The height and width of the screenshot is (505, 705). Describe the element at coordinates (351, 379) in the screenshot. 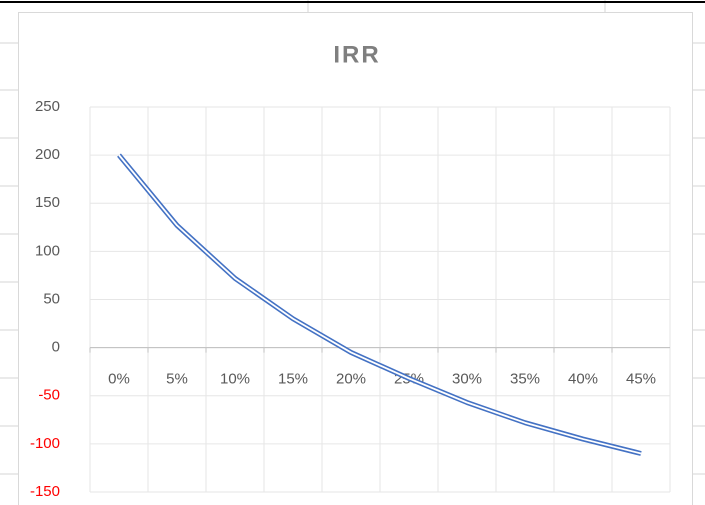

I see `x-tick-label: 20%` at that location.